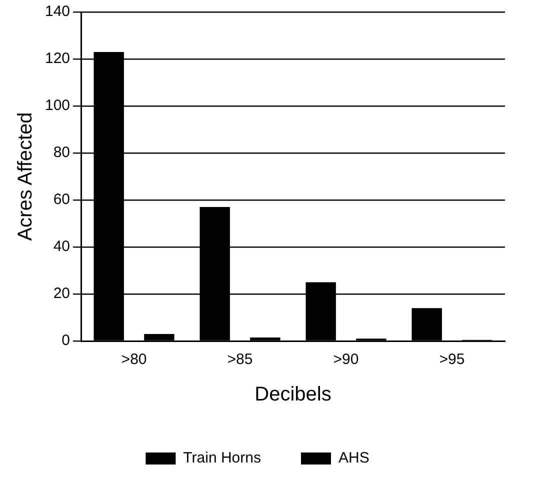  What do you see at coordinates (452, 359) in the screenshot?
I see `x-tick-label: >95` at bounding box center [452, 359].